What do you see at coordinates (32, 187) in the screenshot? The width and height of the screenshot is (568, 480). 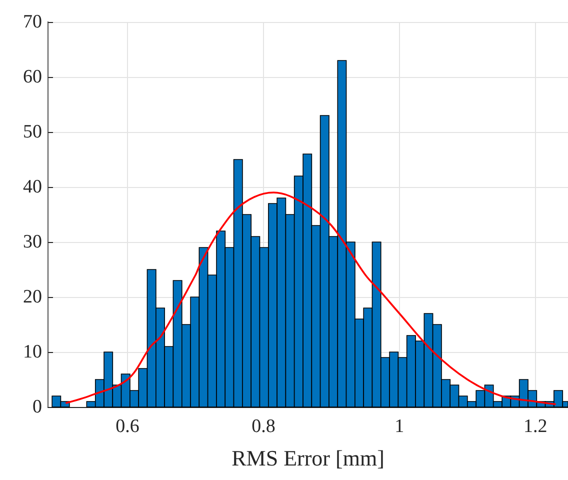 I see `y-tick-label: 40` at bounding box center [32, 187].